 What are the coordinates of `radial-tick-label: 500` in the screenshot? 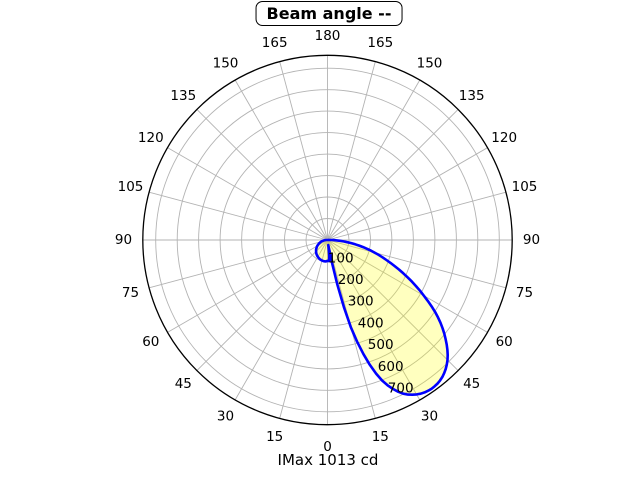 It's located at (381, 345).